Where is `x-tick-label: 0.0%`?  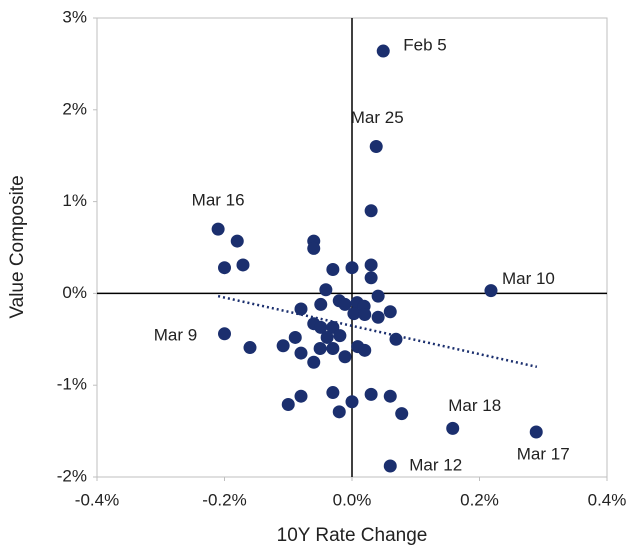 x-tick-label: 0.0% is located at coordinates (352, 499).